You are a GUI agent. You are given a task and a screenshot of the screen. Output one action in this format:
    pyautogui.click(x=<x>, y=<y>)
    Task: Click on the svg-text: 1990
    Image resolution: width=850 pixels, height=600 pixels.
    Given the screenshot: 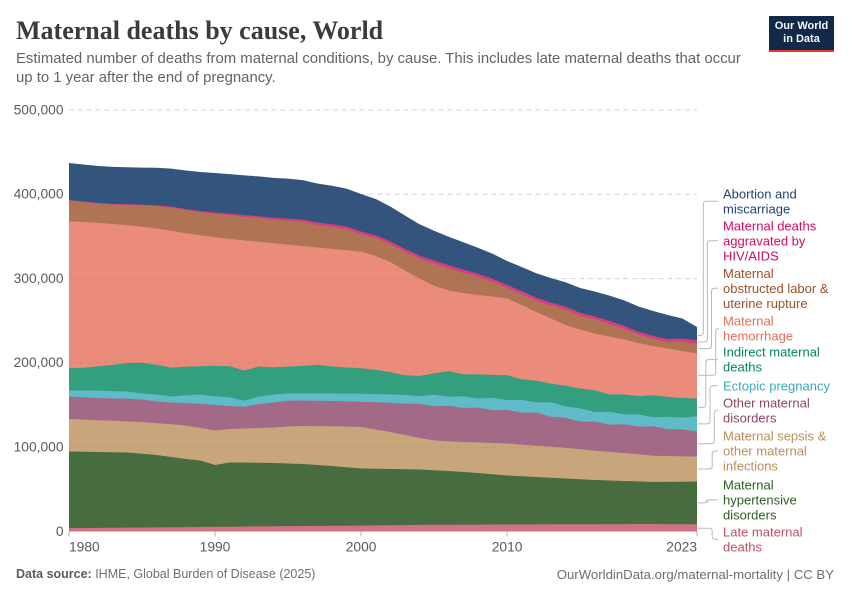 What is the action you would take?
    pyautogui.click(x=215, y=547)
    